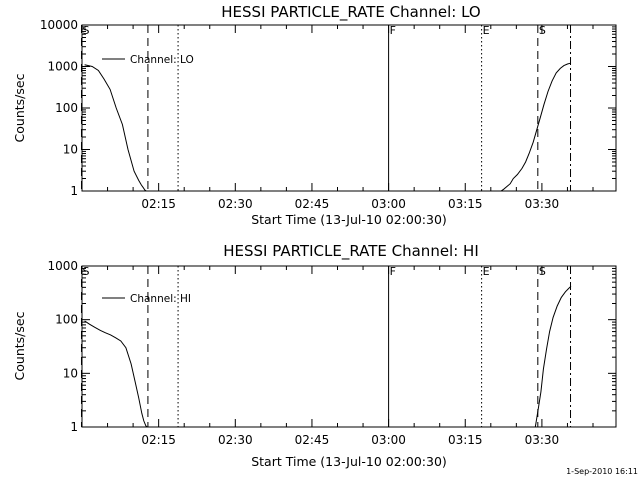 Image resolution: width=640 pixels, height=480 pixels. What do you see at coordinates (85, 30) in the screenshot?
I see `event-marker-label: S` at bounding box center [85, 30].